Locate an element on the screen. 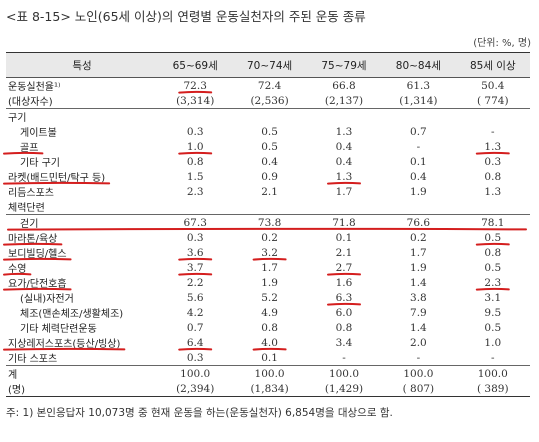 This screenshot has width=539, height=442. table-row: 게이트볼 0.3 0.5 1.3 0.7 - is located at coordinates (268, 132).